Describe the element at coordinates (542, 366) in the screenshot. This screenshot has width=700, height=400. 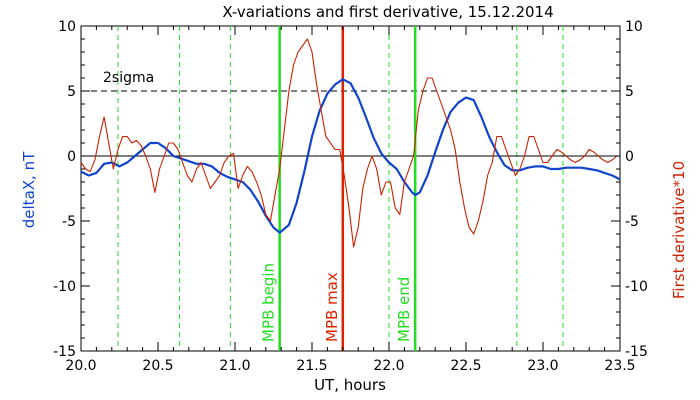
I see `x-tick-label-6: 23.0` at that location.